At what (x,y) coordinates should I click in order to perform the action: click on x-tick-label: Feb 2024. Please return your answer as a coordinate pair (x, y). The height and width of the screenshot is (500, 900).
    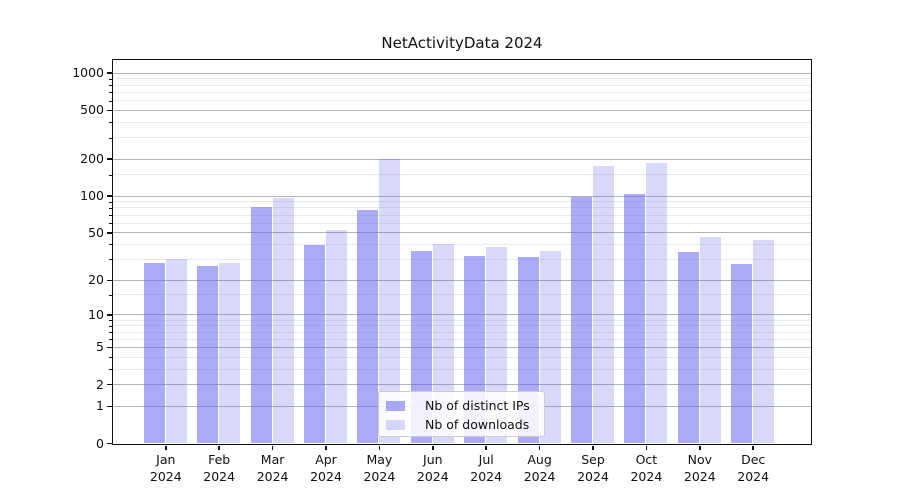
    Looking at the image, I should click on (219, 468).